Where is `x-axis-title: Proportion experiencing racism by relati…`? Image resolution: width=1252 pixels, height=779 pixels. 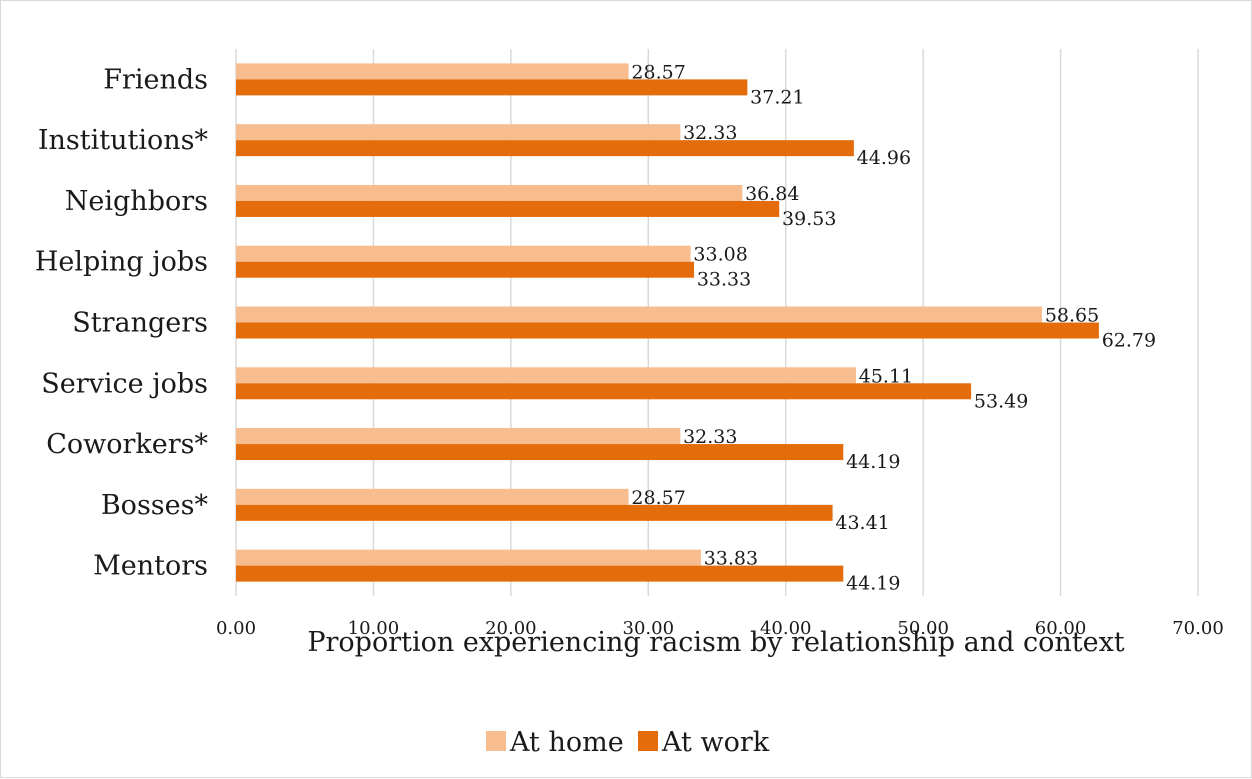
x-axis-title: Proportion experiencing racism by relati… is located at coordinates (715, 642).